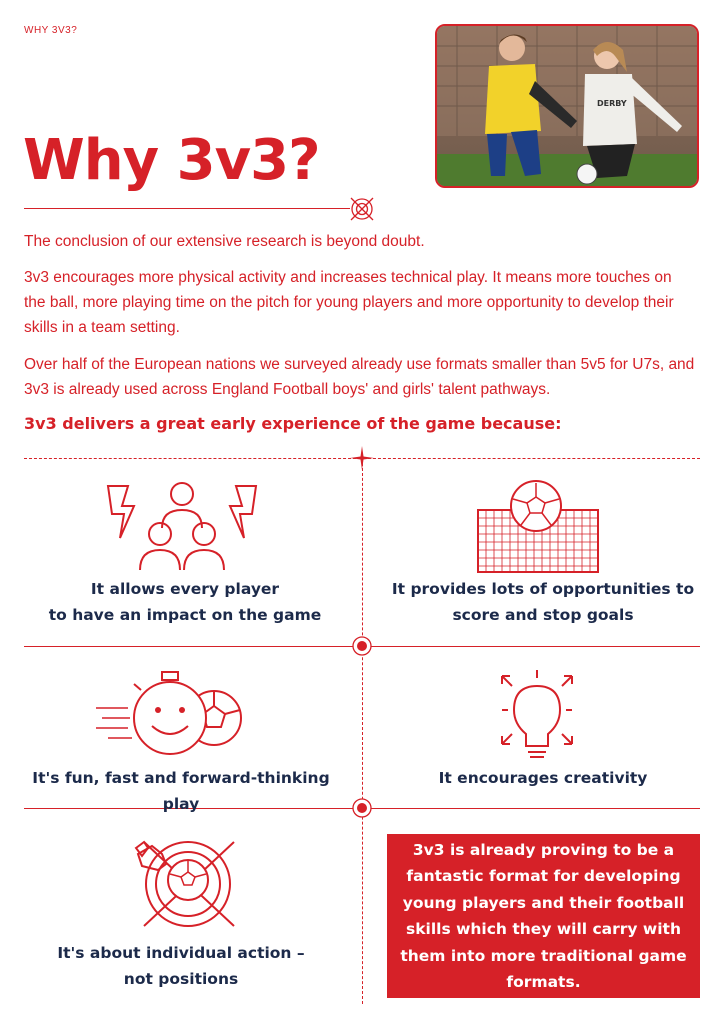 The height and width of the screenshot is (1024, 724). I want to click on star-node-icon, so click(362, 458).